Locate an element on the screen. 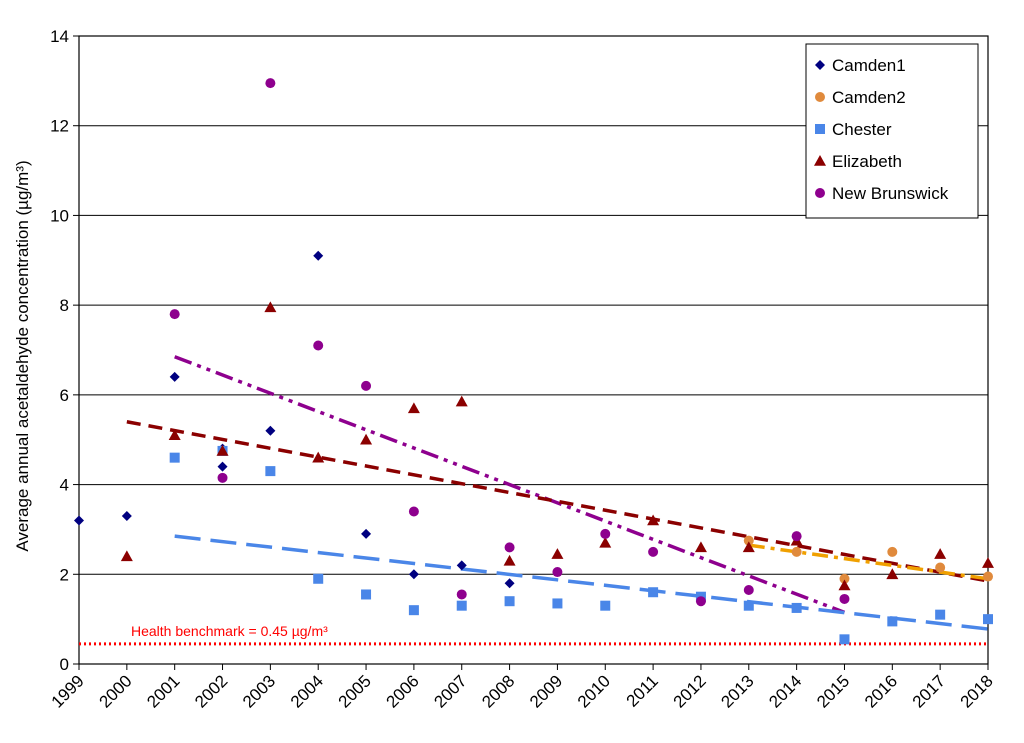 The width and height of the screenshot is (1024, 743). x-tick-label: 2009 is located at coordinates (546, 691).